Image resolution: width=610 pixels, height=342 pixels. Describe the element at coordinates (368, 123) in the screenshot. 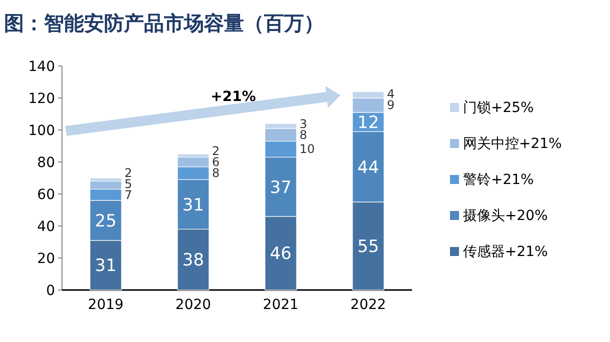

I see `data-label: 12` at that location.